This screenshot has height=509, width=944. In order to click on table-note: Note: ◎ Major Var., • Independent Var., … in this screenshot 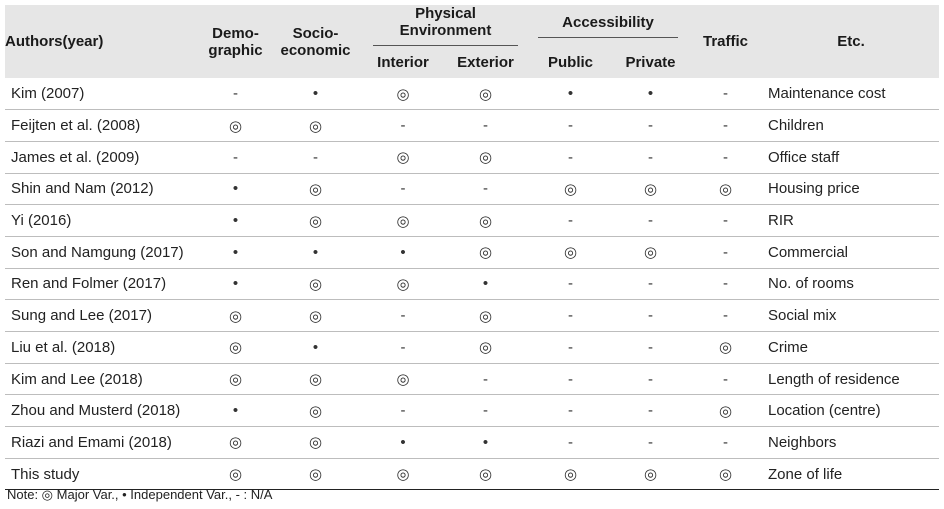, I will do `click(140, 494)`.